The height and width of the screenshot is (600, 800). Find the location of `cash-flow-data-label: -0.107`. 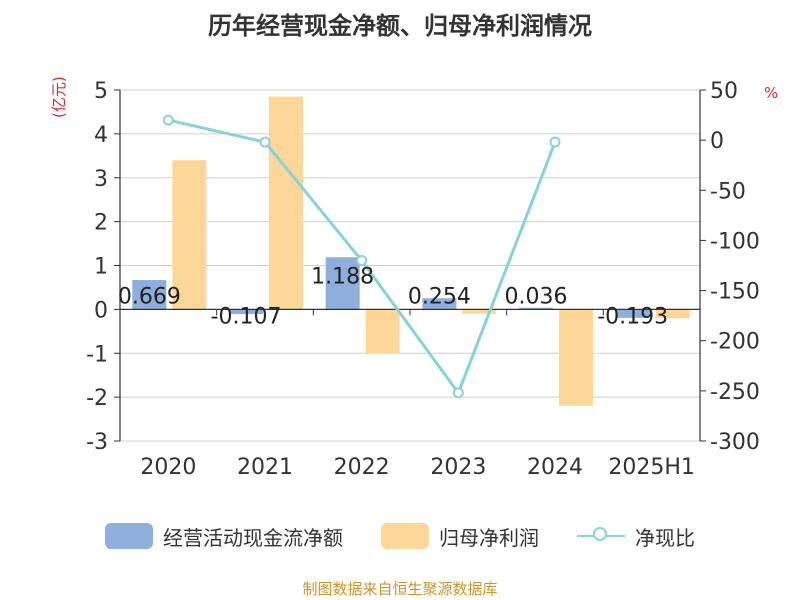

cash-flow-data-label: -0.107 is located at coordinates (246, 316).